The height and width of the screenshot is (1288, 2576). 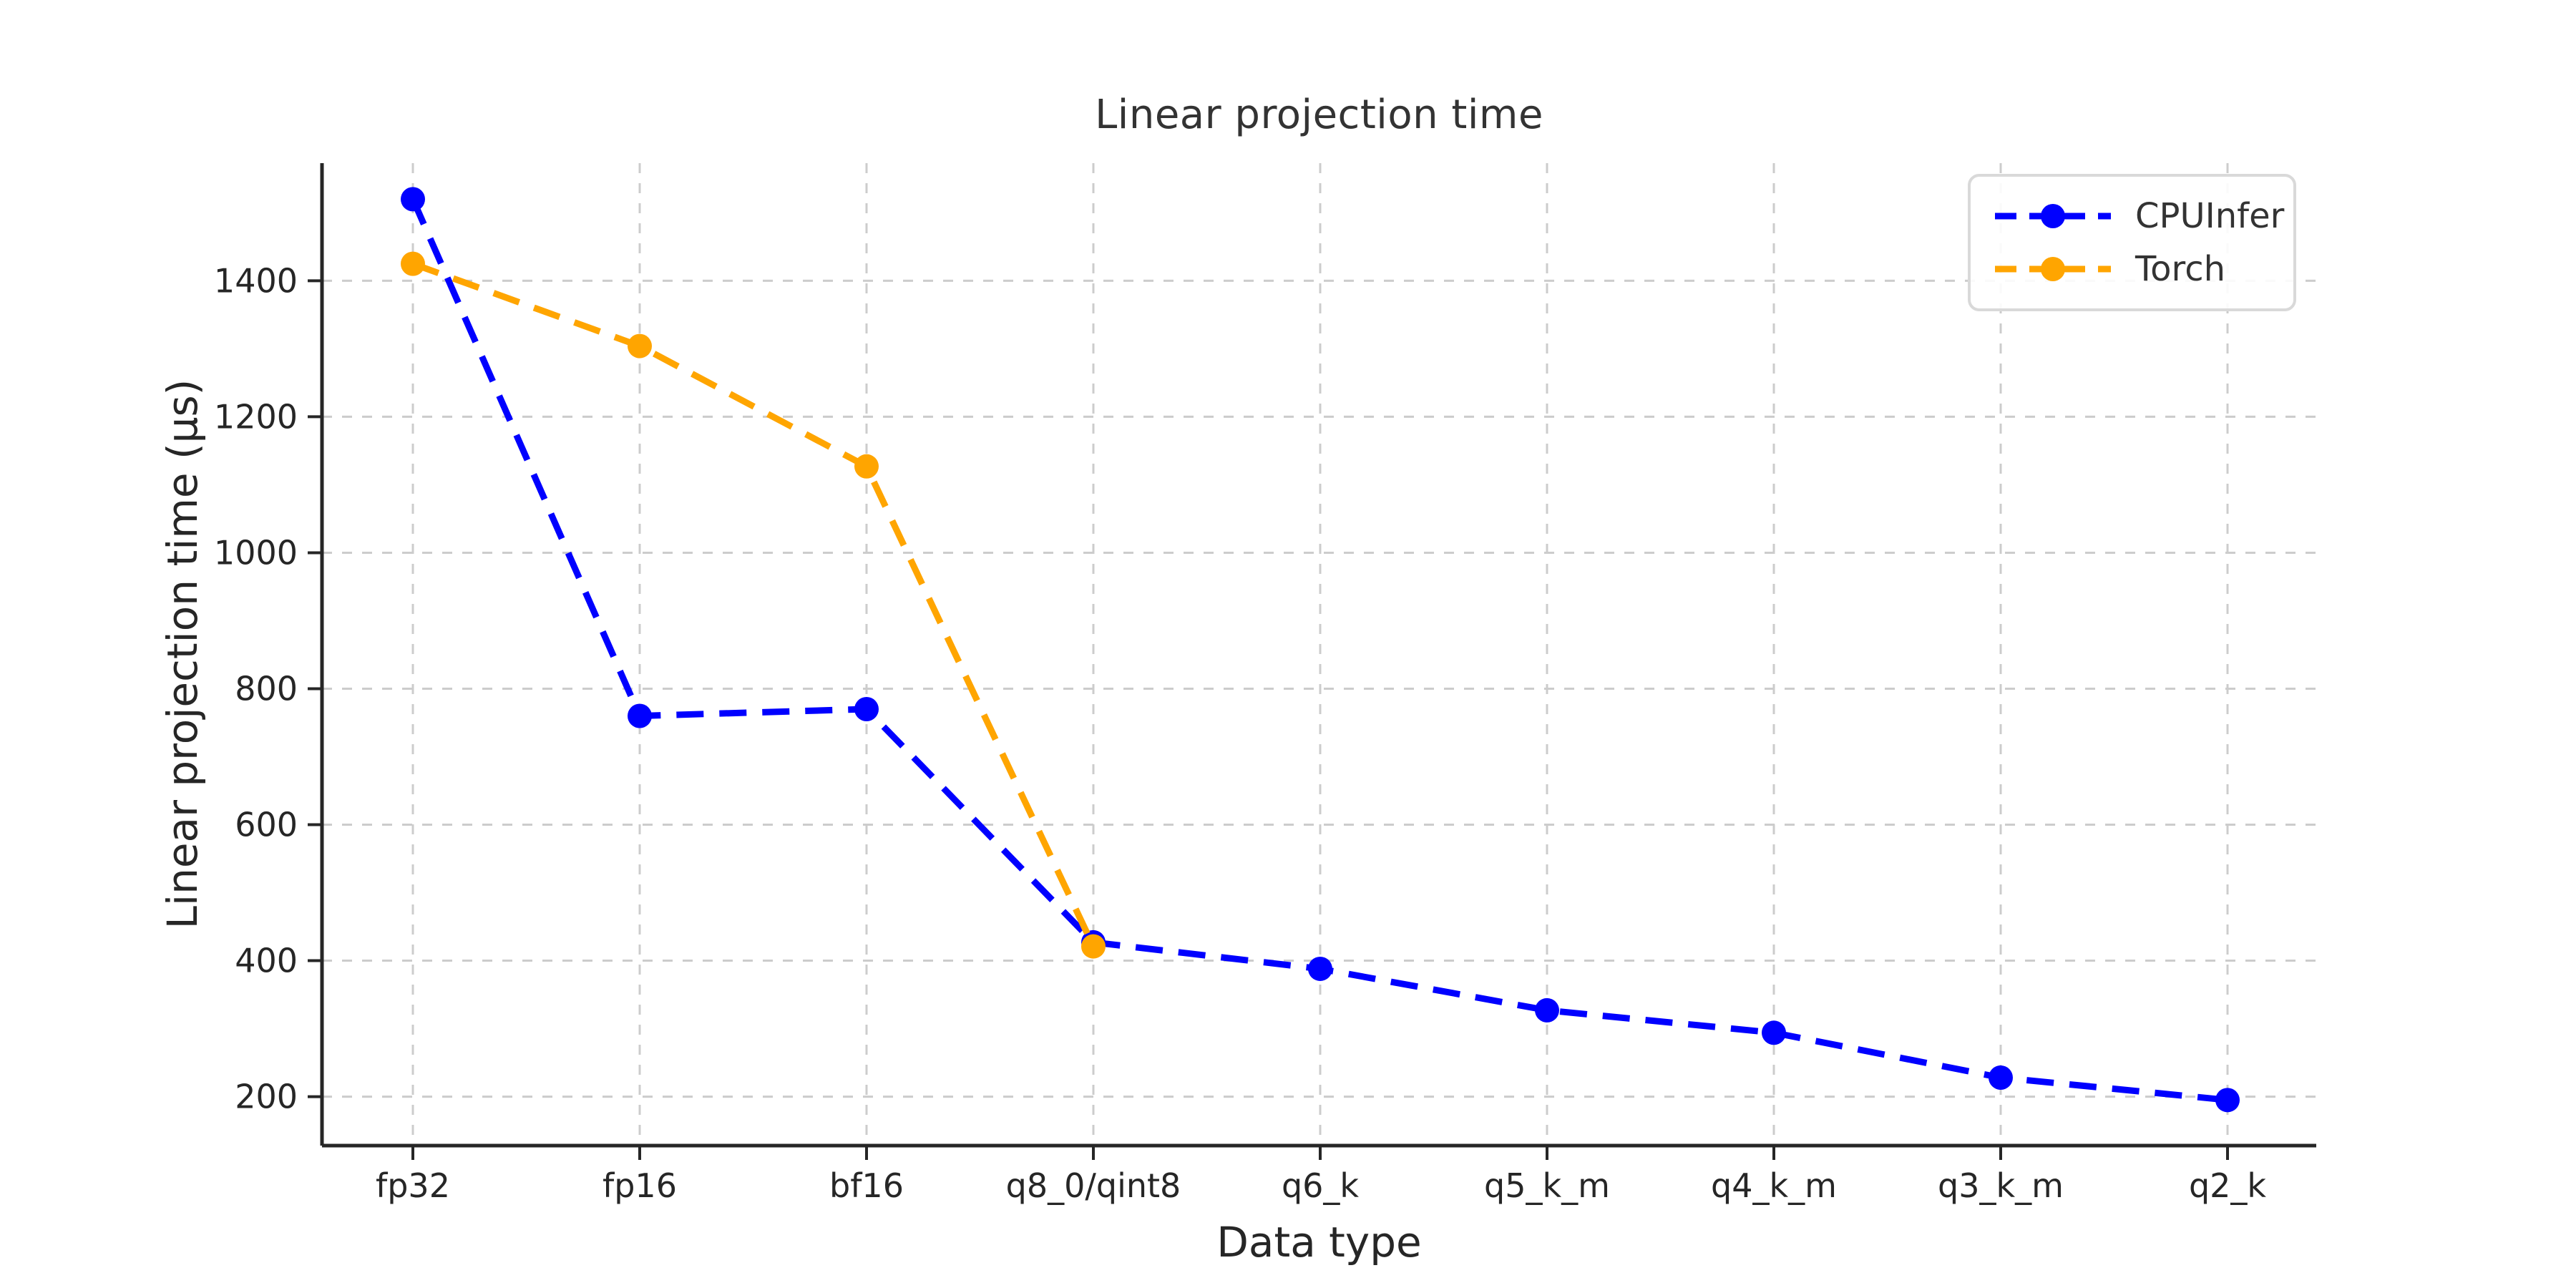 What do you see at coordinates (256, 280) in the screenshot?
I see `y-tick-label: 1400` at bounding box center [256, 280].